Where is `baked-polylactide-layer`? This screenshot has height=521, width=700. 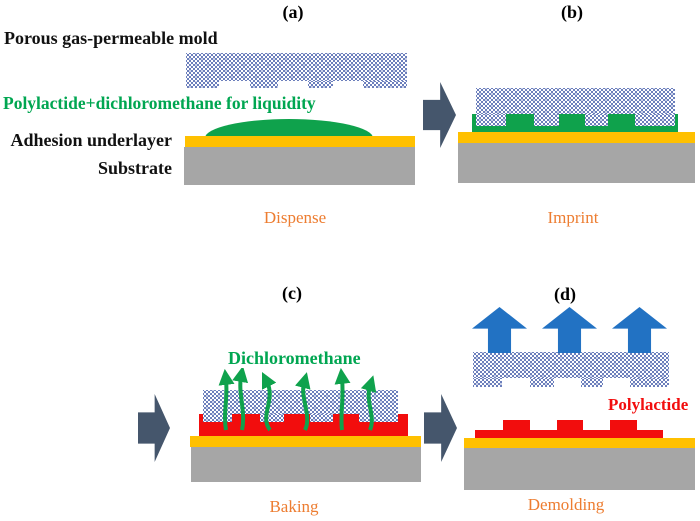 baked-polylactide-layer is located at coordinates (303, 425).